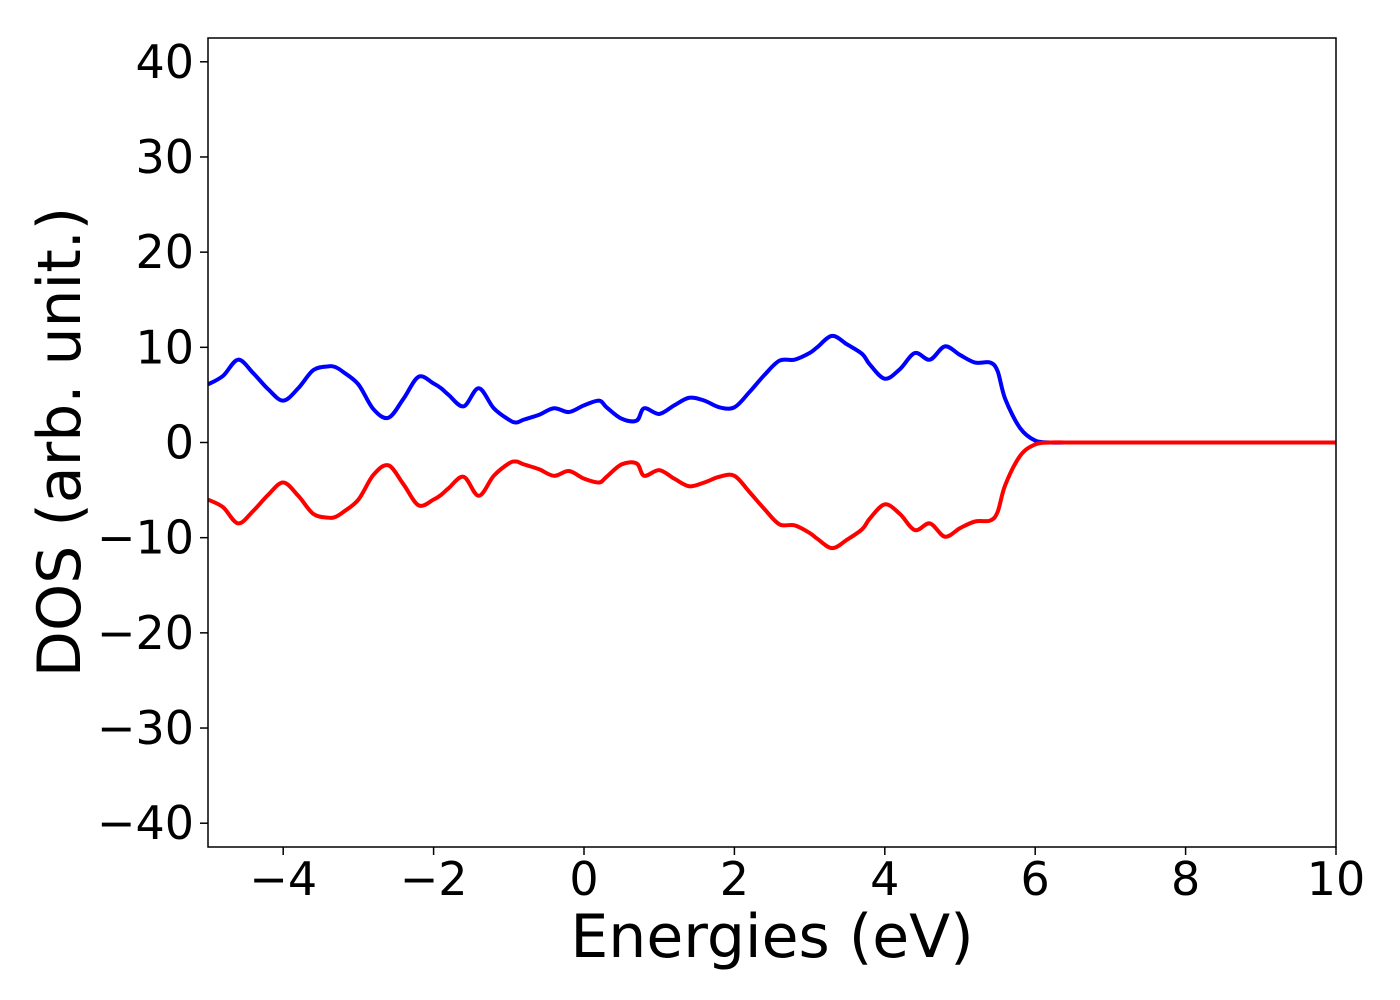 The height and width of the screenshot is (1000, 1400). What do you see at coordinates (1035, 879) in the screenshot?
I see `x-tick-label: 6` at bounding box center [1035, 879].